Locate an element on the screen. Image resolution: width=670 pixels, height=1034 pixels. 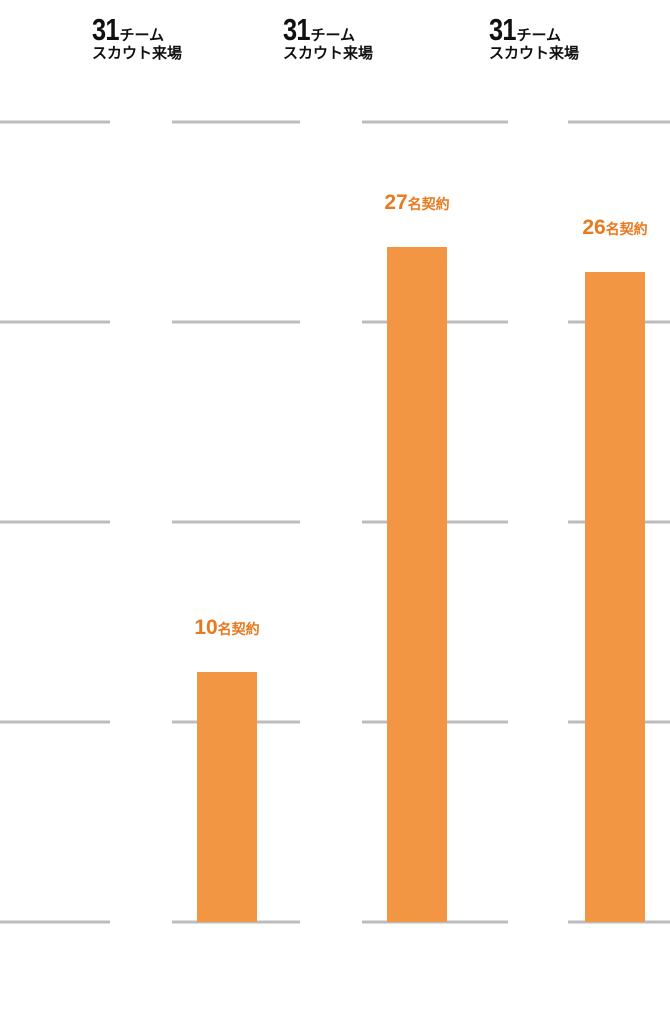
data-label: 26名契約 is located at coordinates (614, 227).